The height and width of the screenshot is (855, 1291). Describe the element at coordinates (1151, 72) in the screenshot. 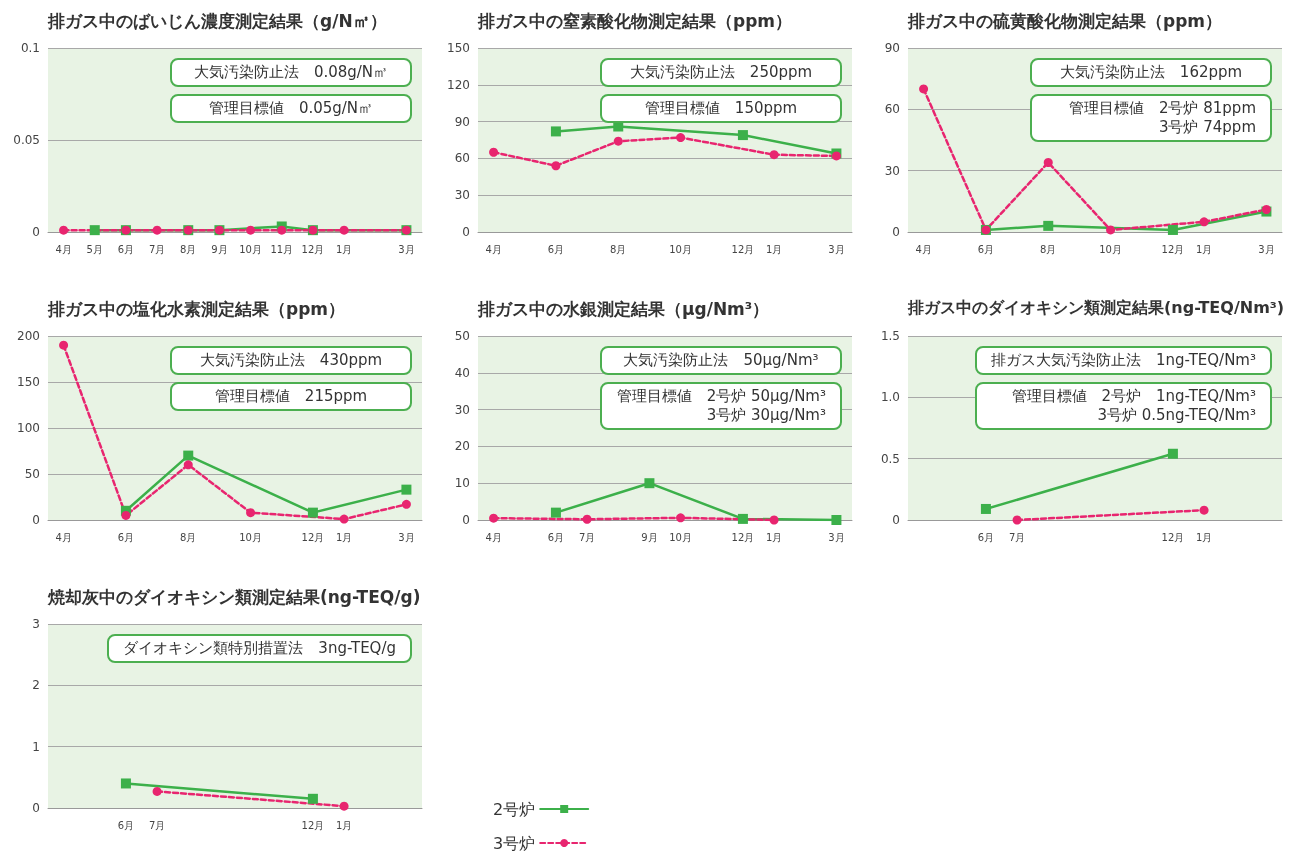

I see `note-box: 大気汚染防止法 162ppm` at that location.